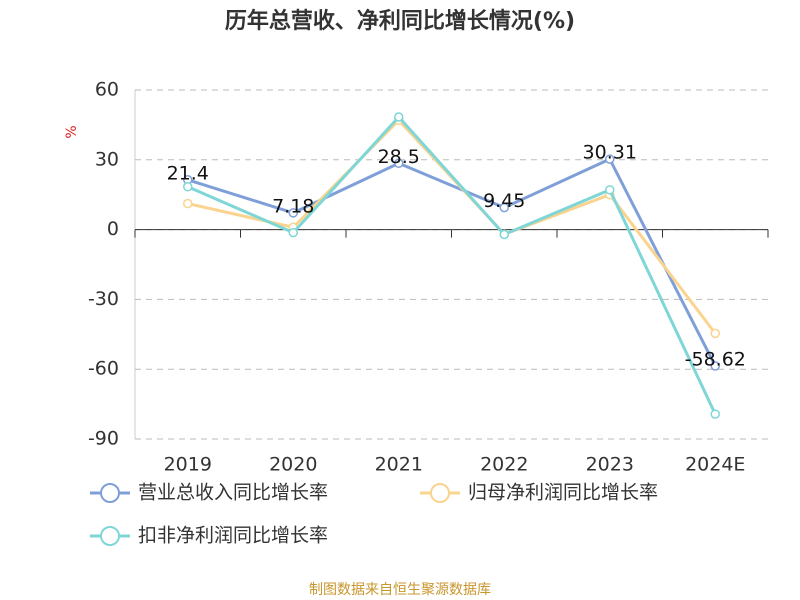  Describe the element at coordinates (399, 157) in the screenshot. I see `data-label: 28.5` at that location.